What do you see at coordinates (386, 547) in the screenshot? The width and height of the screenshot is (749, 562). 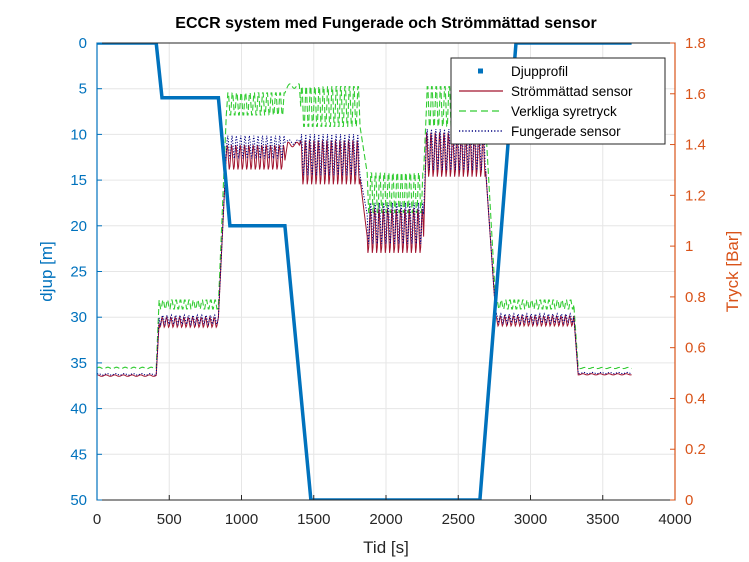 I see `x-axis-label: Tid [s]` at bounding box center [386, 547].